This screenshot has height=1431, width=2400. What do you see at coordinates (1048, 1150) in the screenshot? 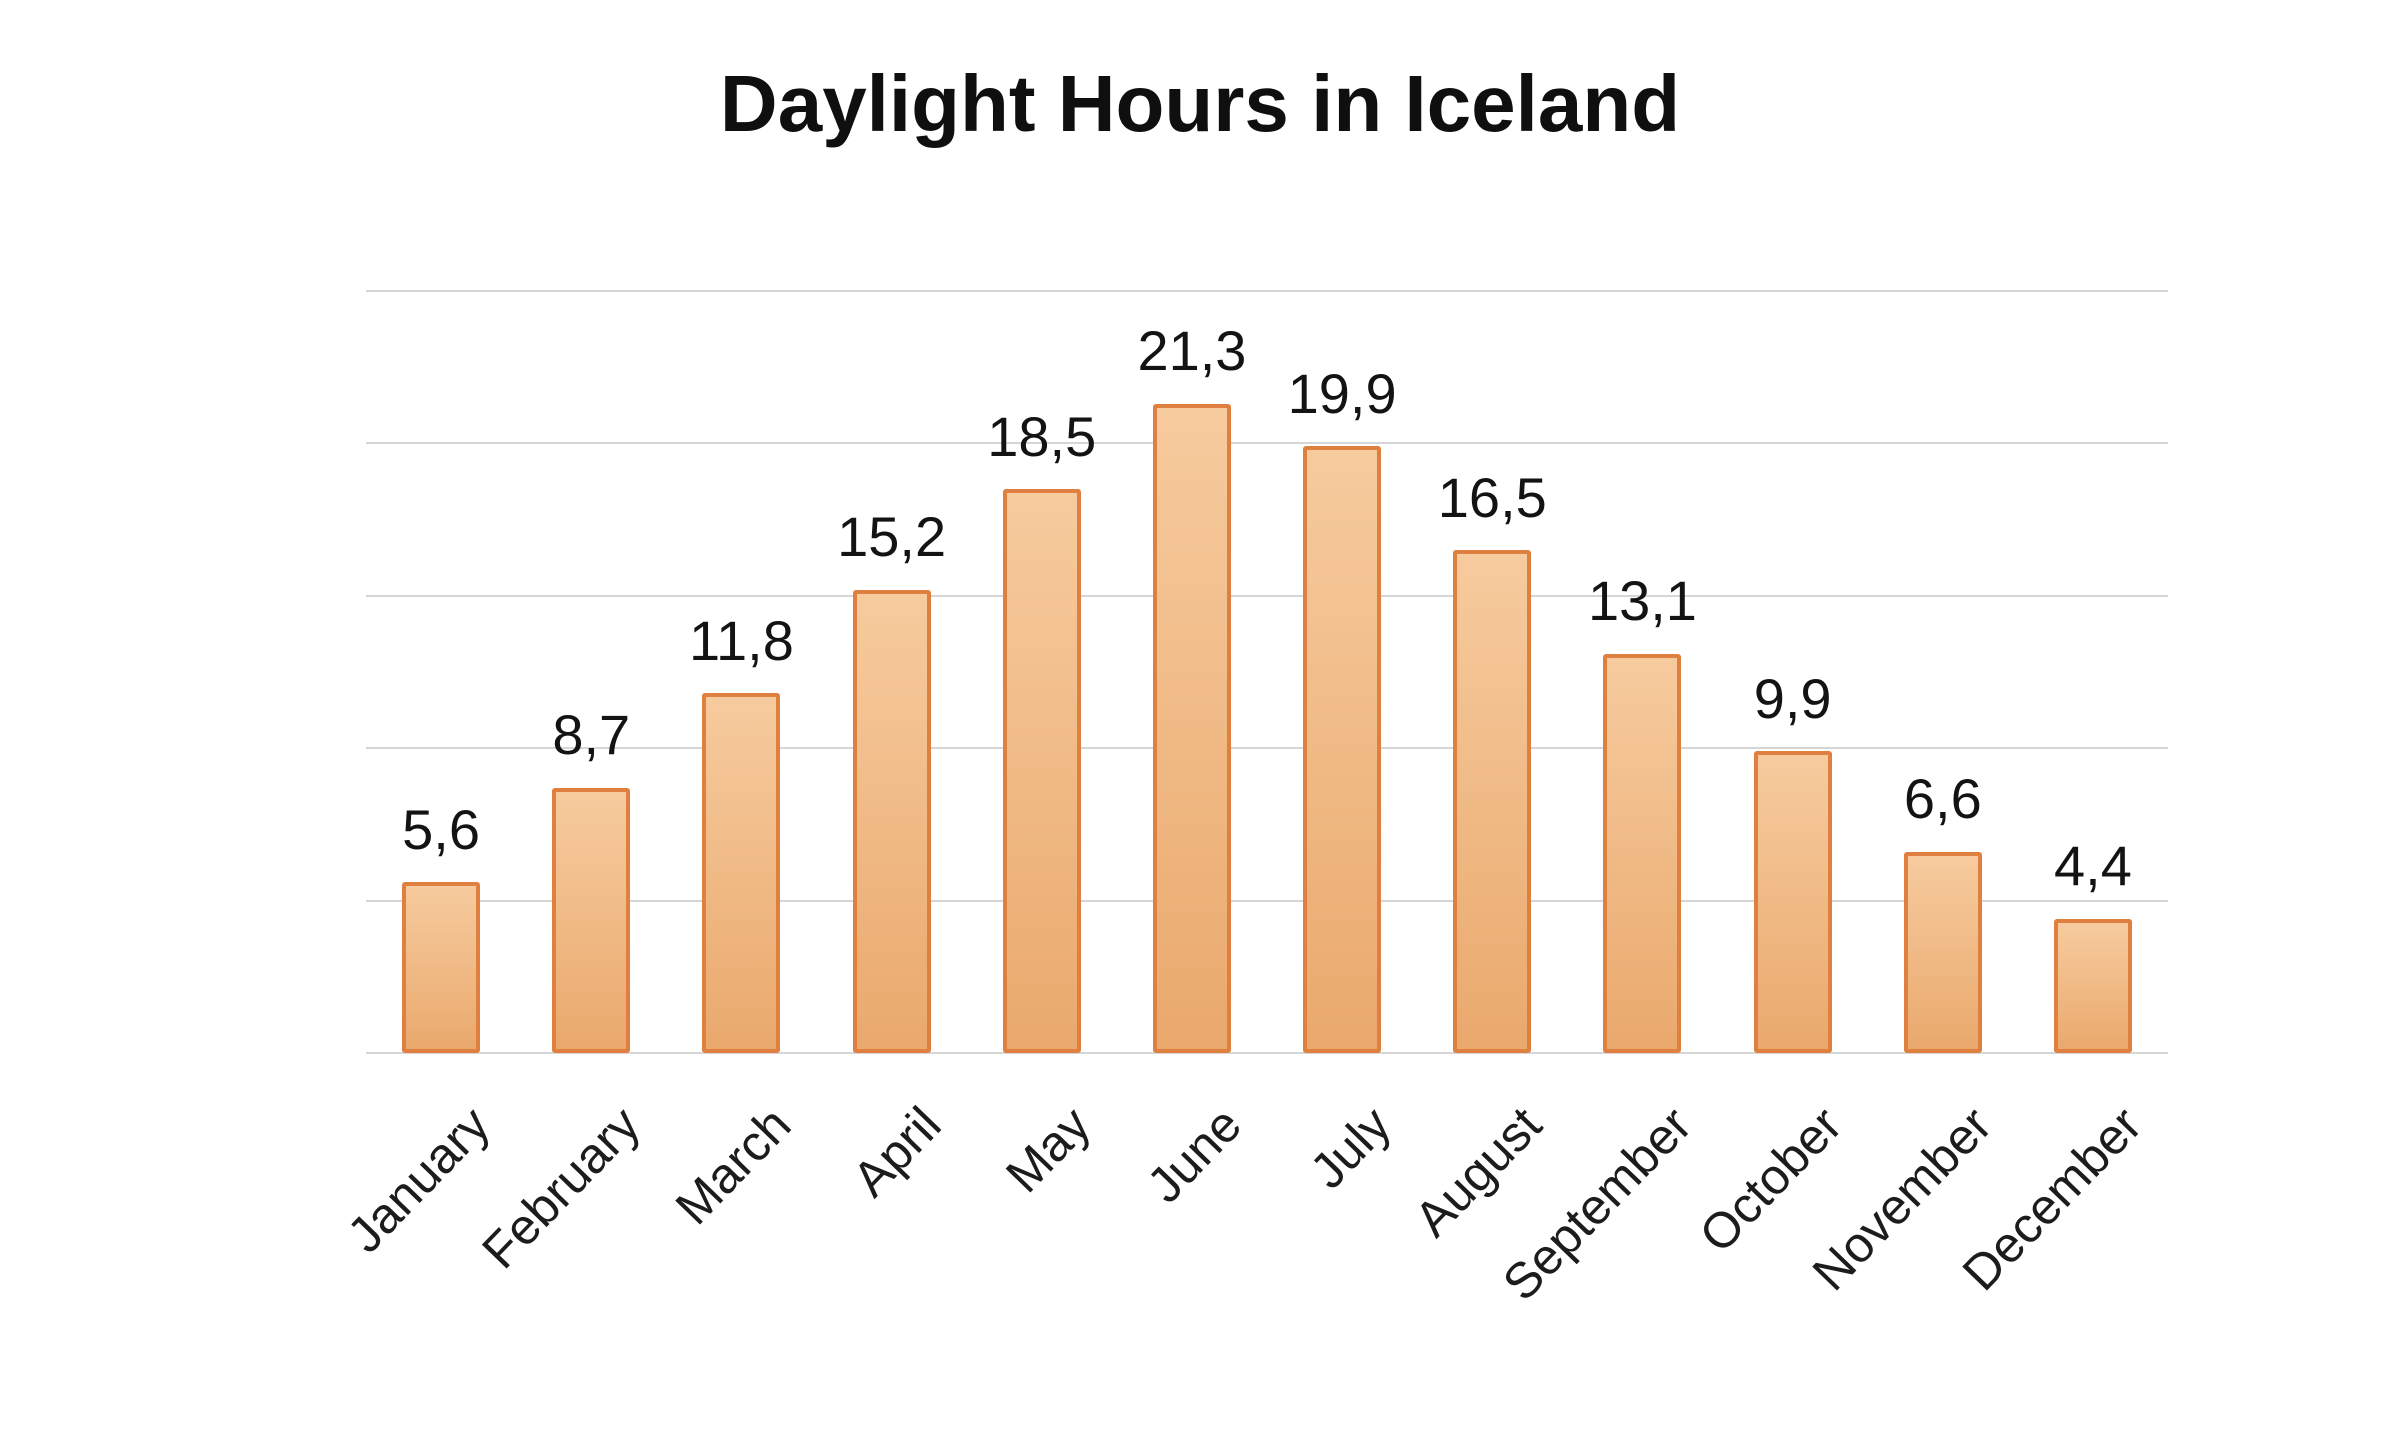
I see `x-axis-label: May` at bounding box center [1048, 1150].